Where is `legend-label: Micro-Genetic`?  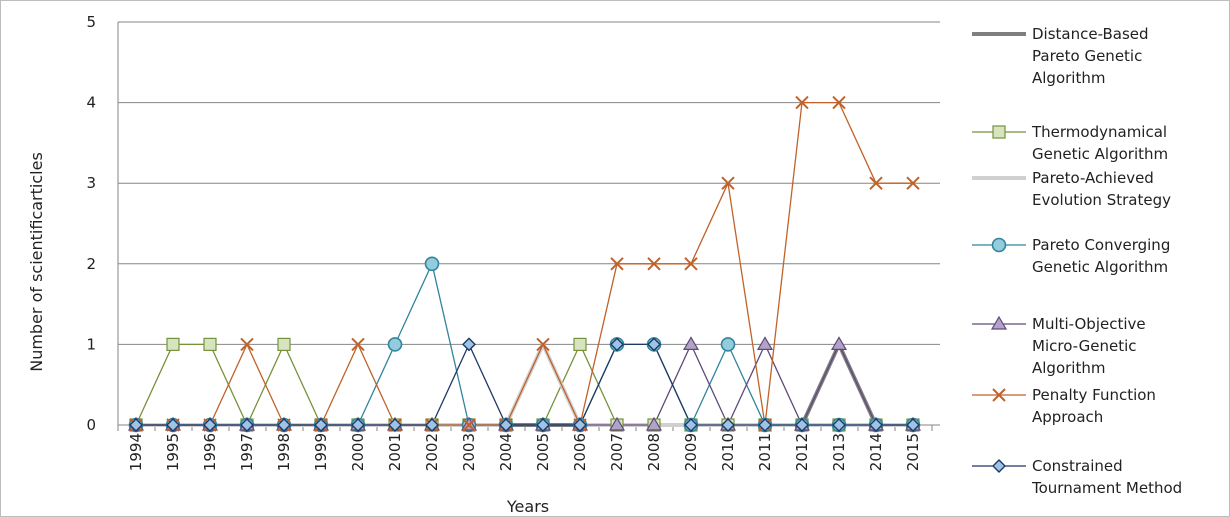 legend-label: Micro-Genetic is located at coordinates (1084, 346).